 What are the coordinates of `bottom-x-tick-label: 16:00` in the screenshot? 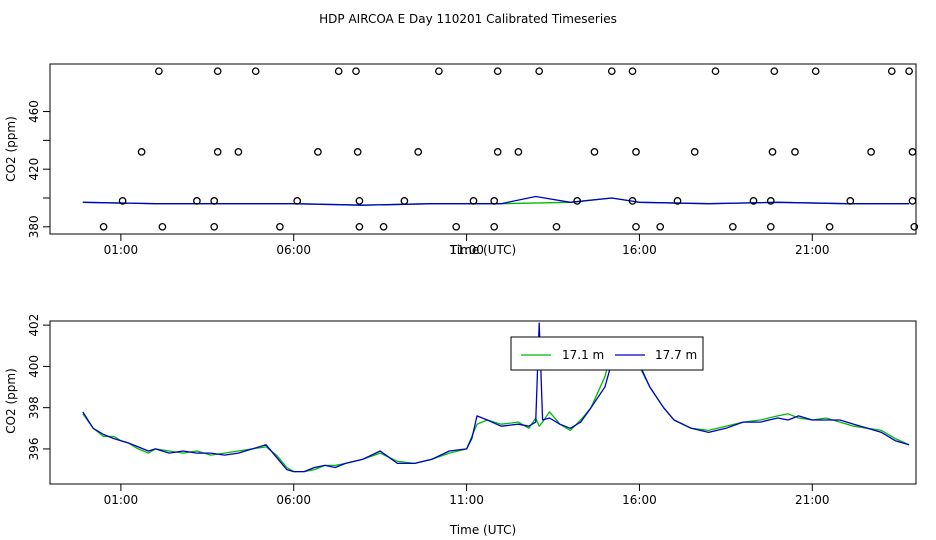 It's located at (639, 500).